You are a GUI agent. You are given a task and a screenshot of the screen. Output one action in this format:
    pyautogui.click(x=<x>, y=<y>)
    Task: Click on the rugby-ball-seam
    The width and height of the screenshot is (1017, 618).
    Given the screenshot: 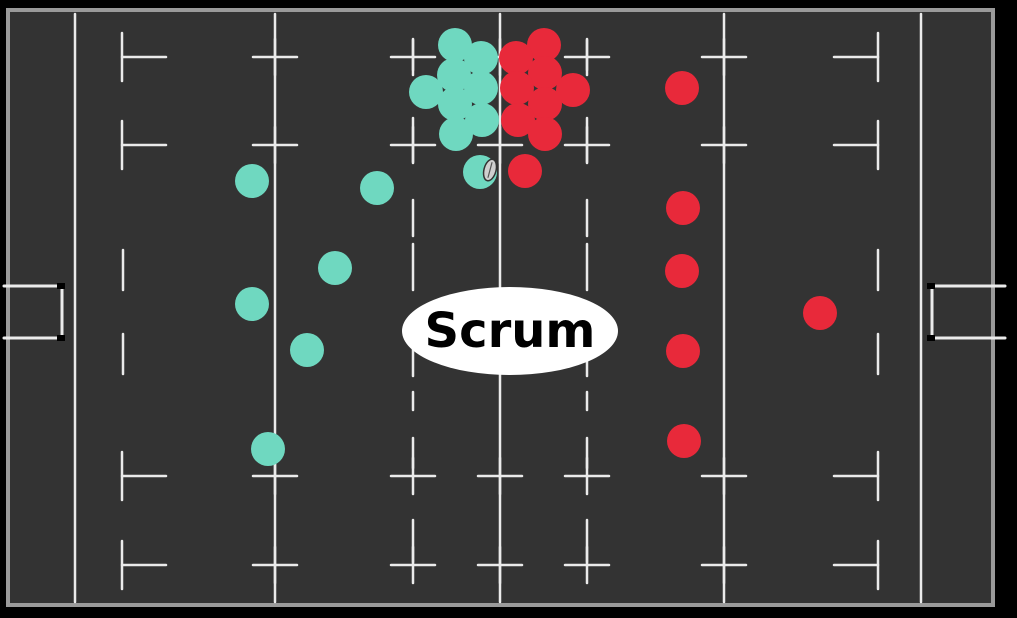 What is the action you would take?
    pyautogui.click(x=490, y=170)
    